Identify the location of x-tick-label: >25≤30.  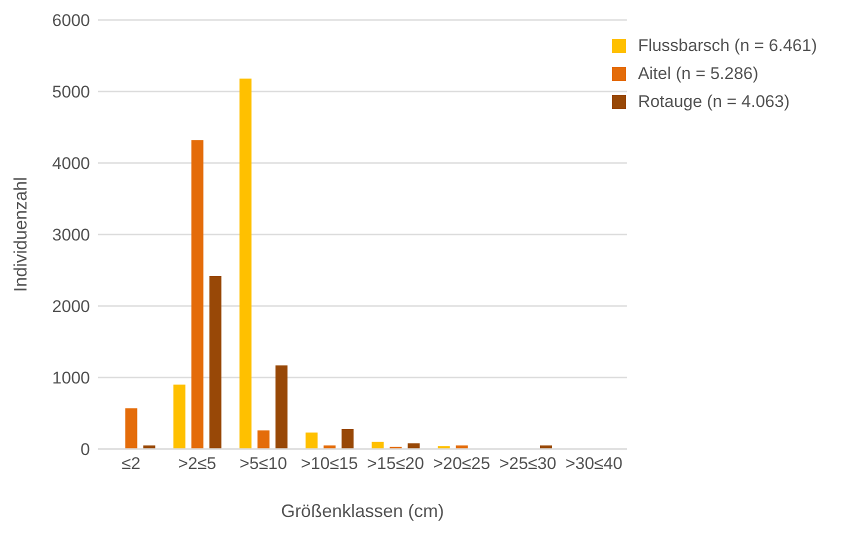
(527, 464).